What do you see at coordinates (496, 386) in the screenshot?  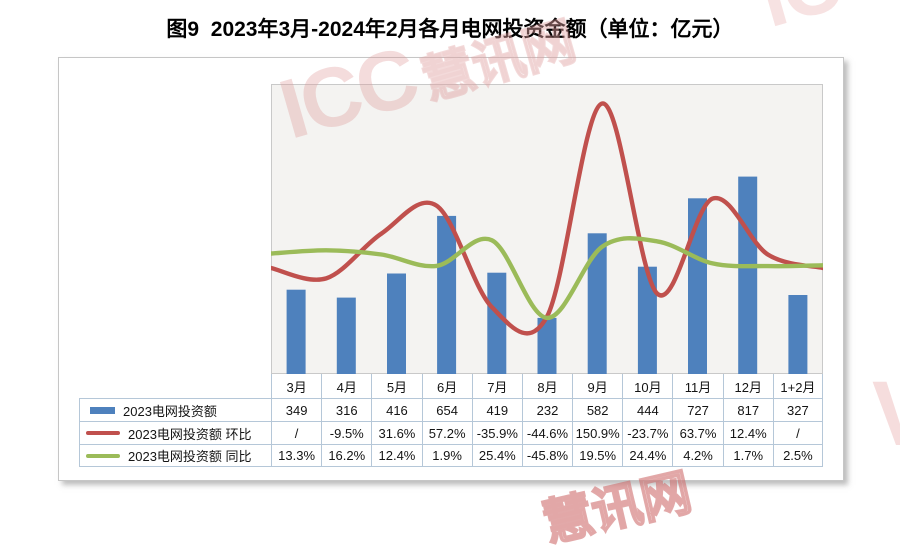 I see `month-header-cell: 7月` at bounding box center [496, 386].